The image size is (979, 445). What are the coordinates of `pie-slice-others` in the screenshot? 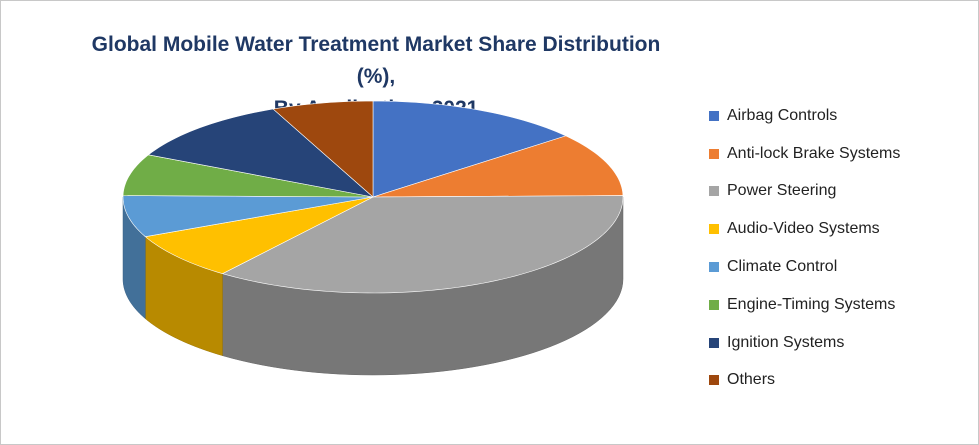 It's located at (323, 149).